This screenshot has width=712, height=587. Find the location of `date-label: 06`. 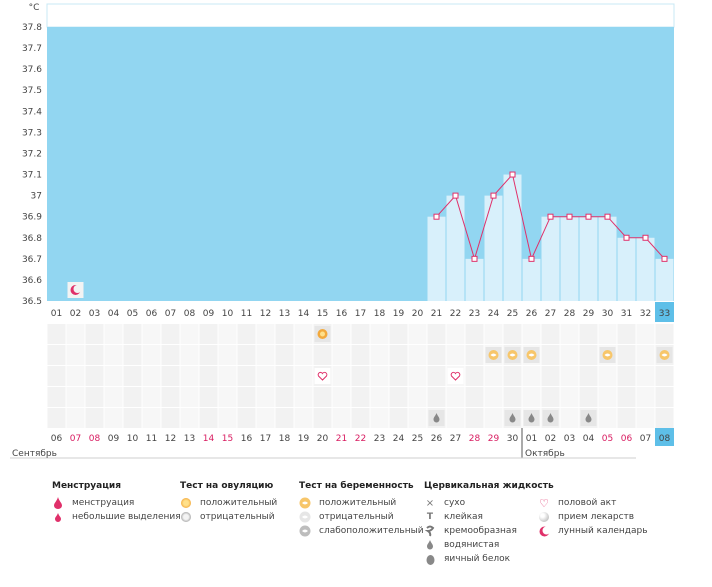

date-label: 06 is located at coordinates (57, 439).